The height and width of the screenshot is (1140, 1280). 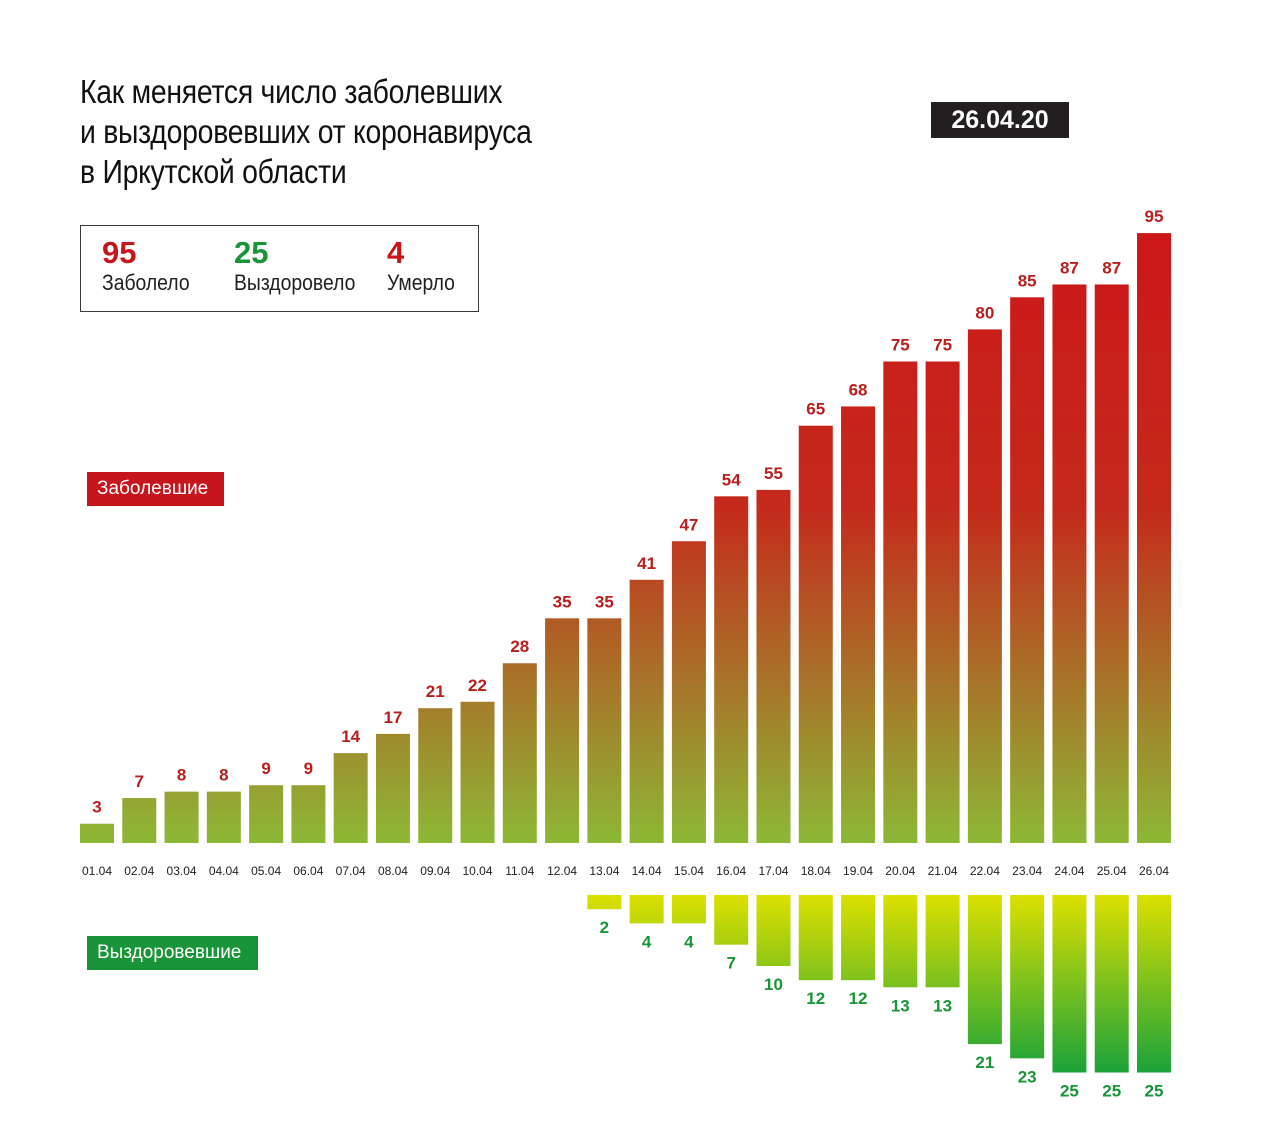 What do you see at coordinates (858, 998) in the screenshot?
I see `label-recovered-19.04: 12` at bounding box center [858, 998].